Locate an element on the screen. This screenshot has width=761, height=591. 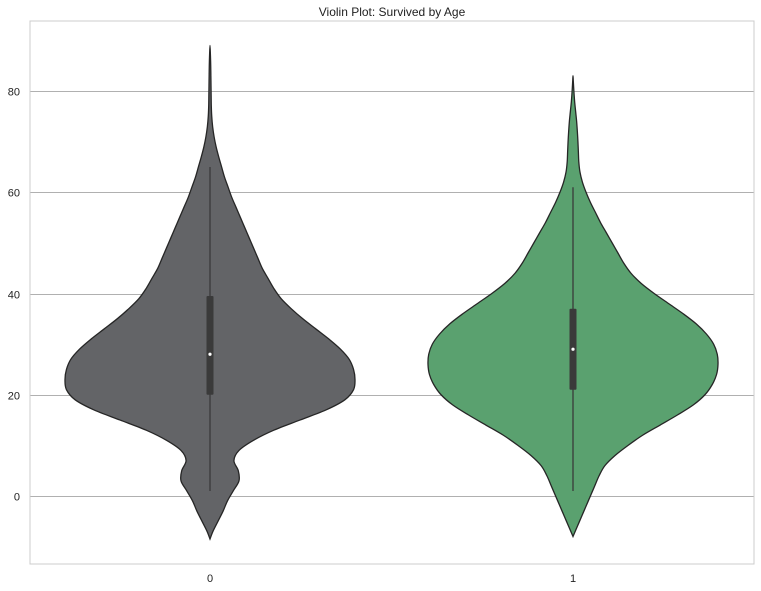
chart-title: Violin Plot: Survived by Age is located at coordinates (392, 12).